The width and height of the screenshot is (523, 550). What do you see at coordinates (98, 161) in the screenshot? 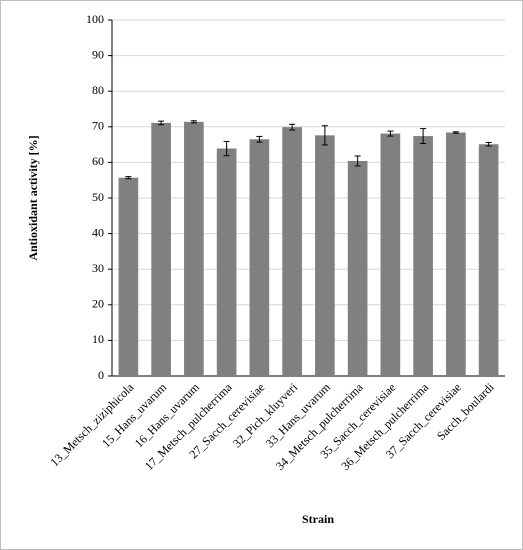
I see `y-tick-label: 60` at bounding box center [98, 161].